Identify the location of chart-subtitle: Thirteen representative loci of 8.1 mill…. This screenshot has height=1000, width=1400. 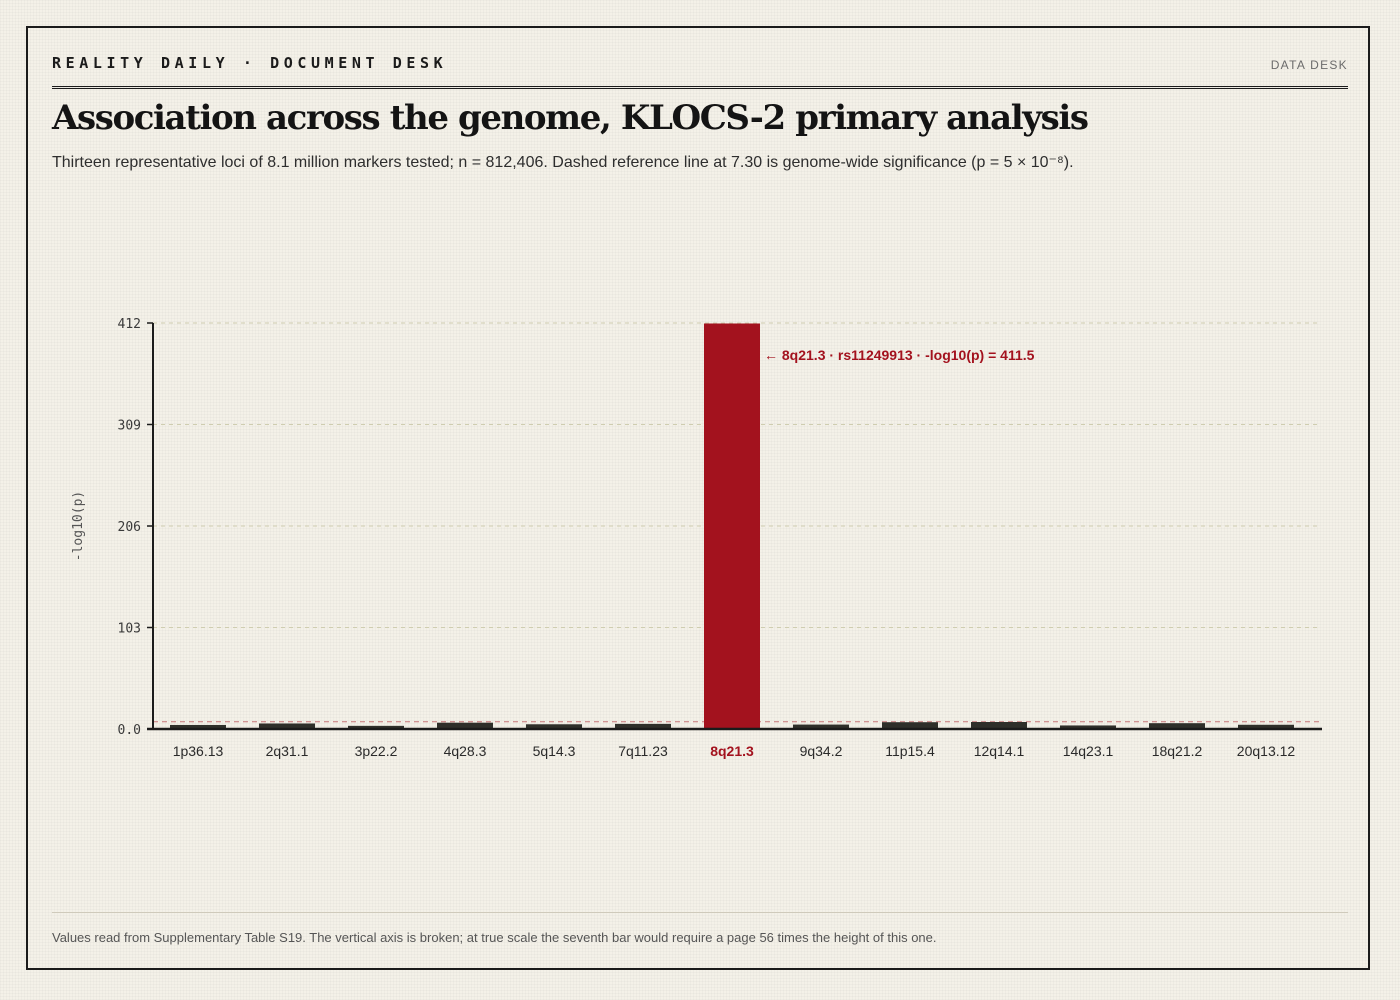
(563, 162).